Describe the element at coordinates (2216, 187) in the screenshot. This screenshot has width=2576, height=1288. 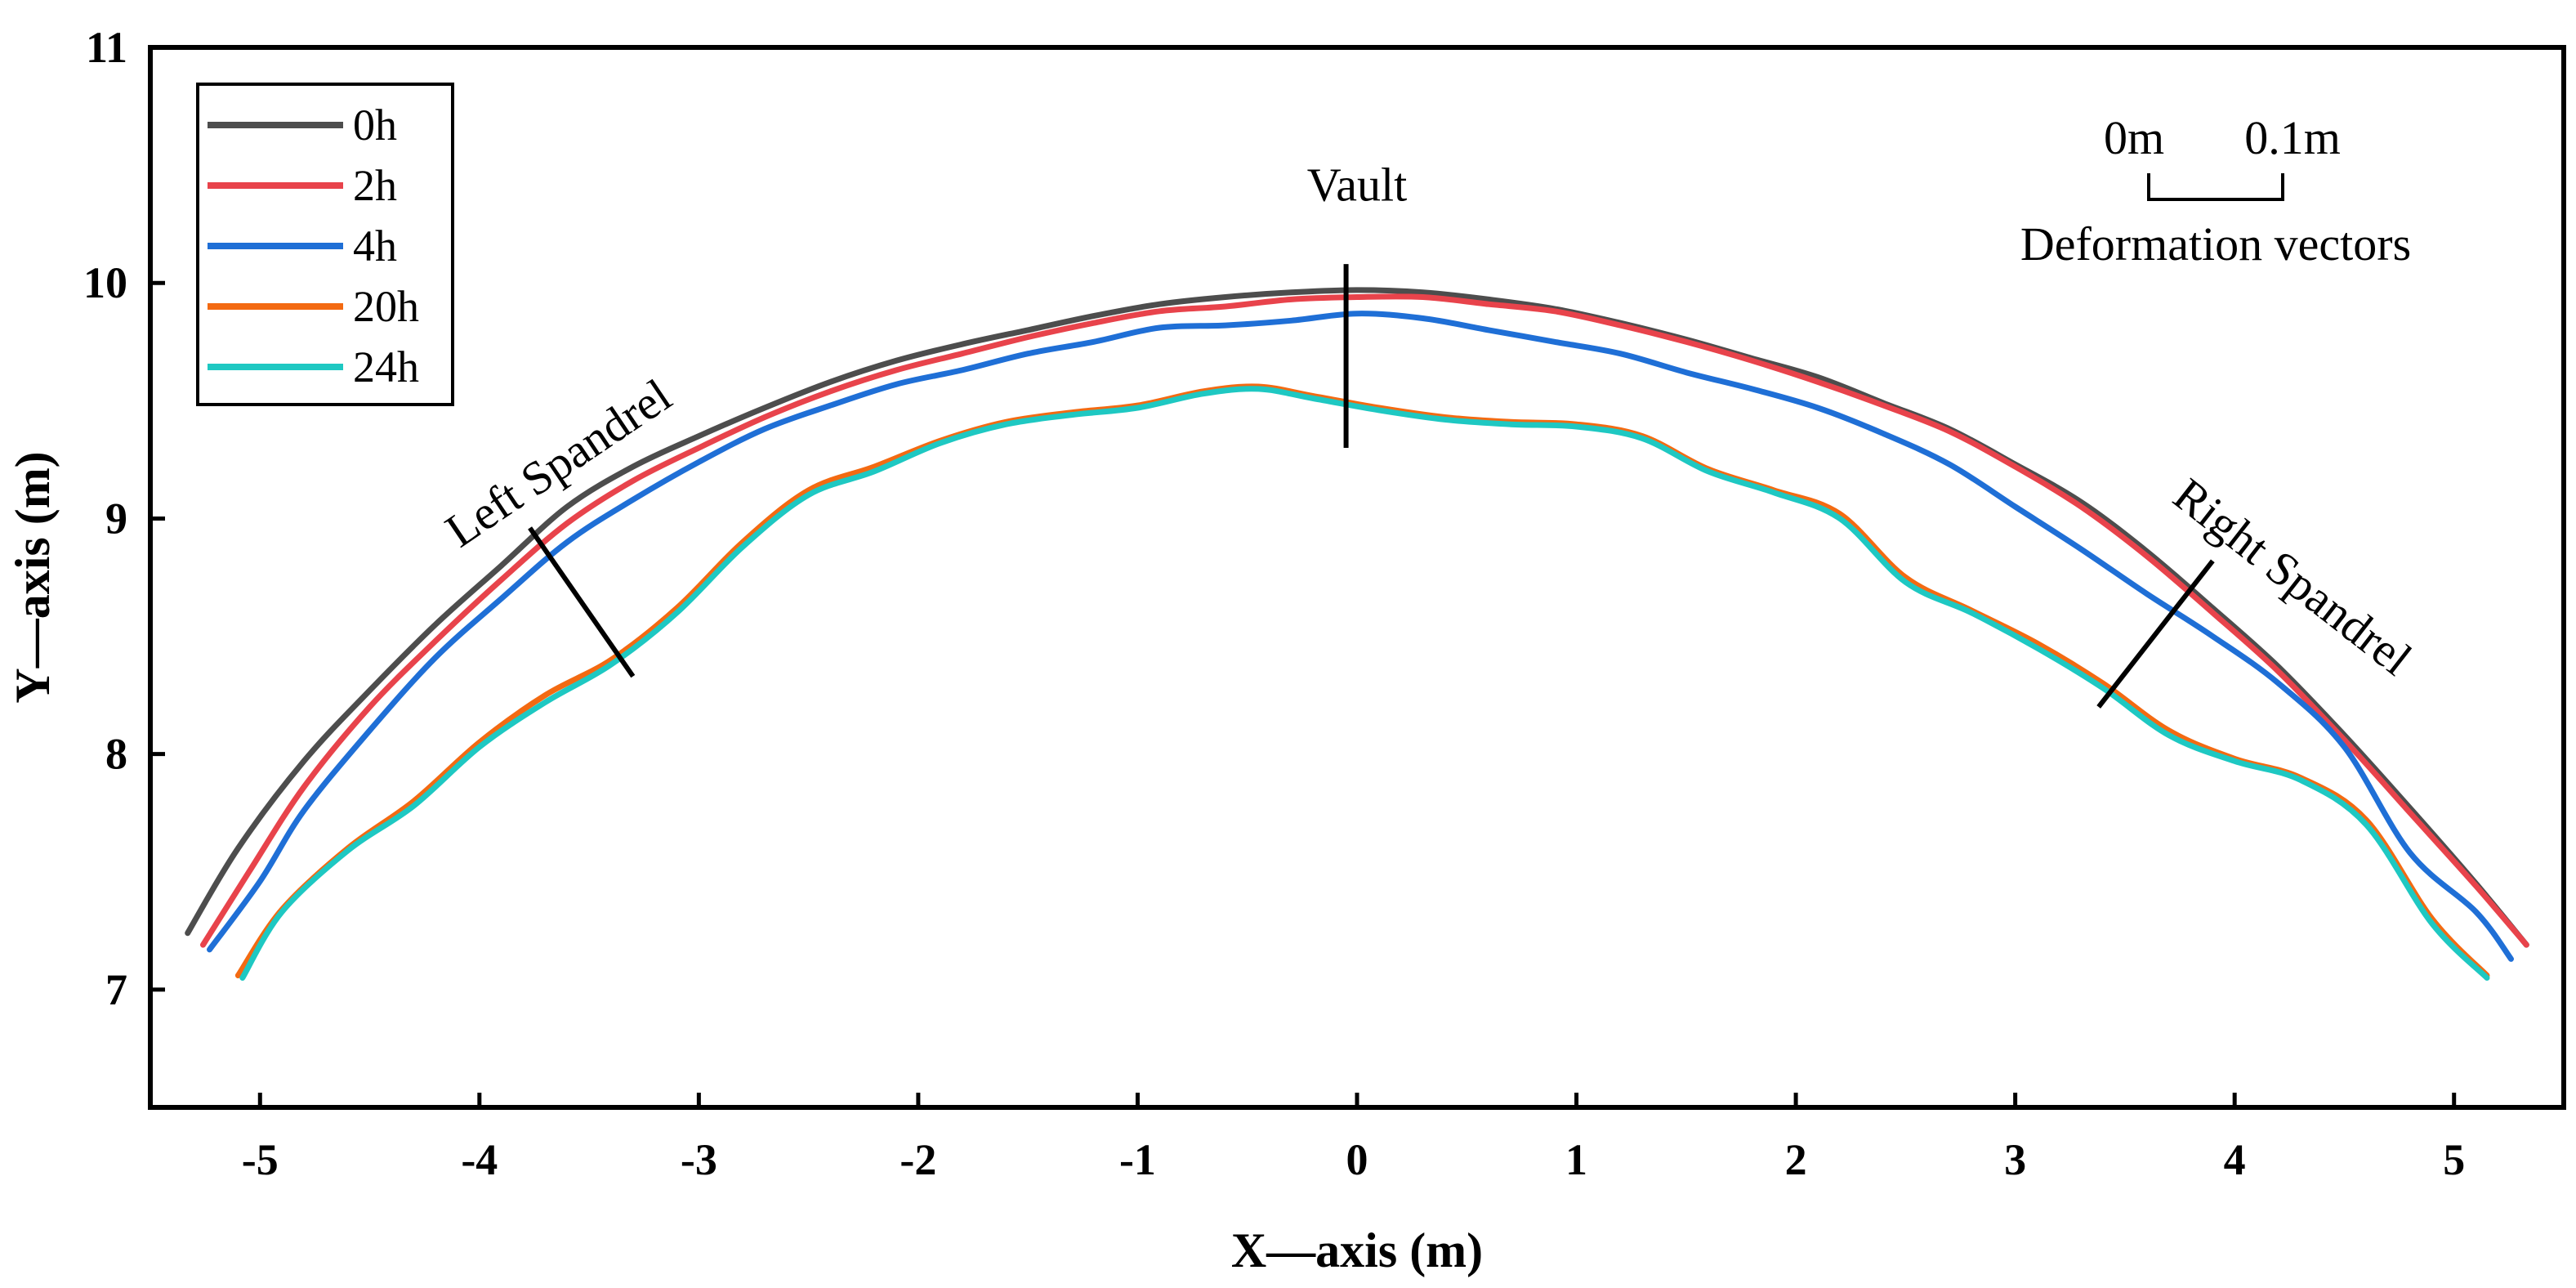
I see `scale-bar-line` at that location.